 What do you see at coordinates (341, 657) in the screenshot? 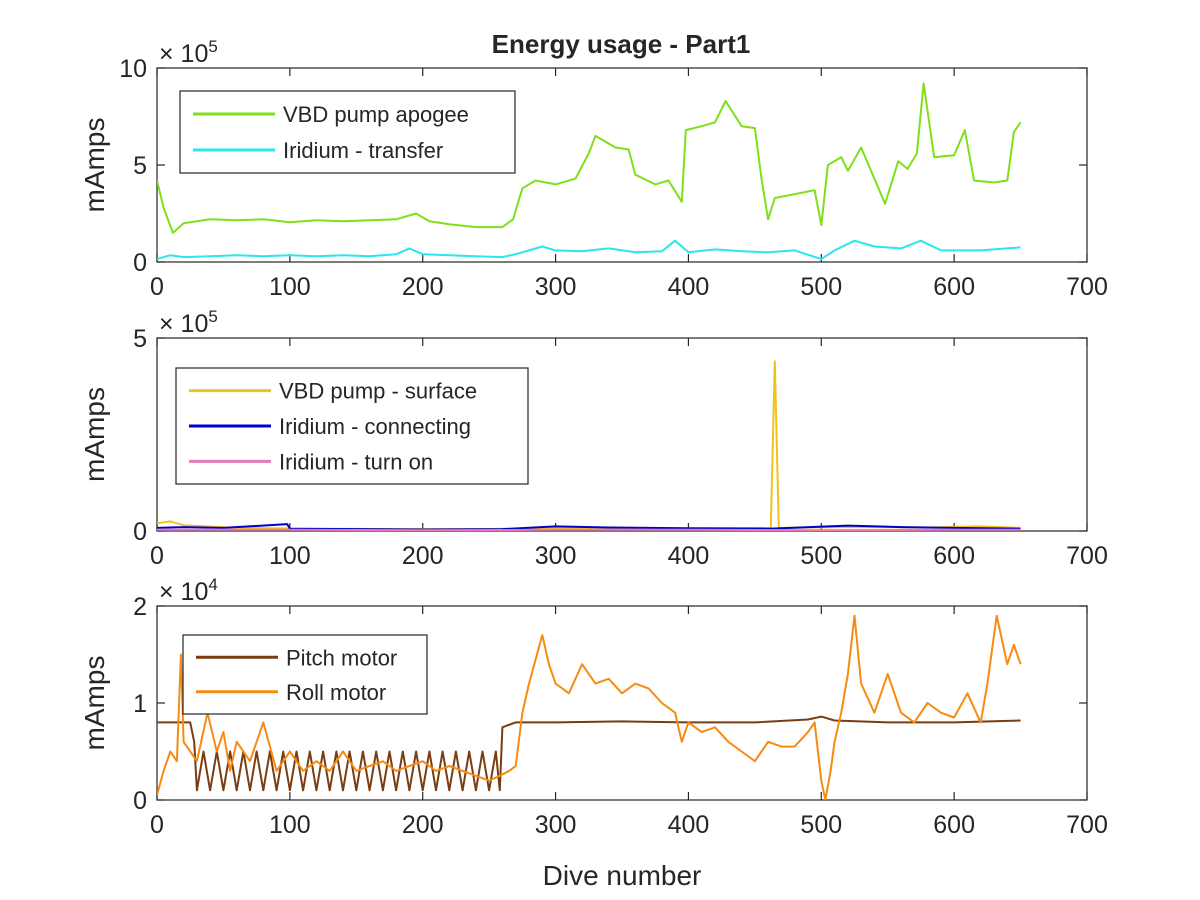
I see `legend-entry: Pitch motor` at bounding box center [341, 657].